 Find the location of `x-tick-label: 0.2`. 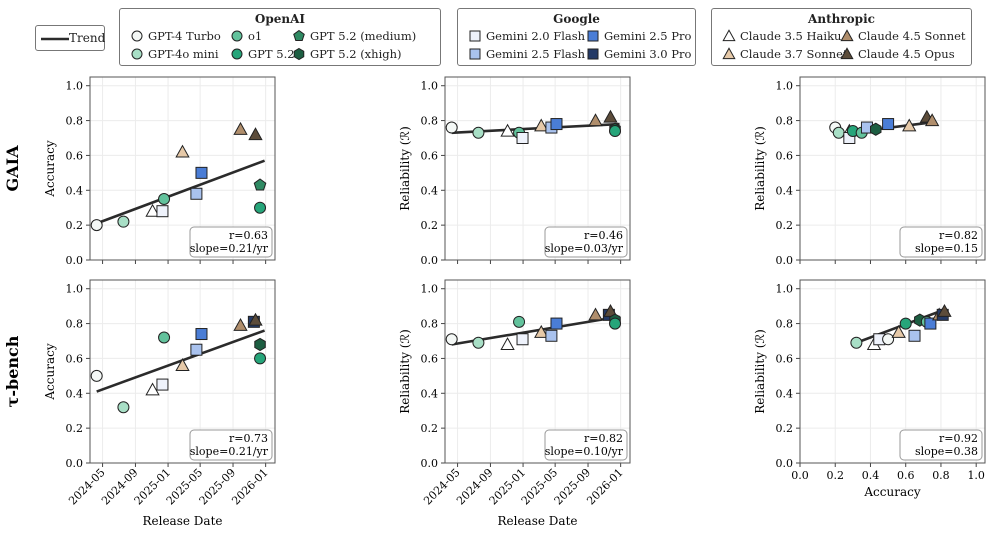

x-tick-label: 0.2 is located at coordinates (835, 475).